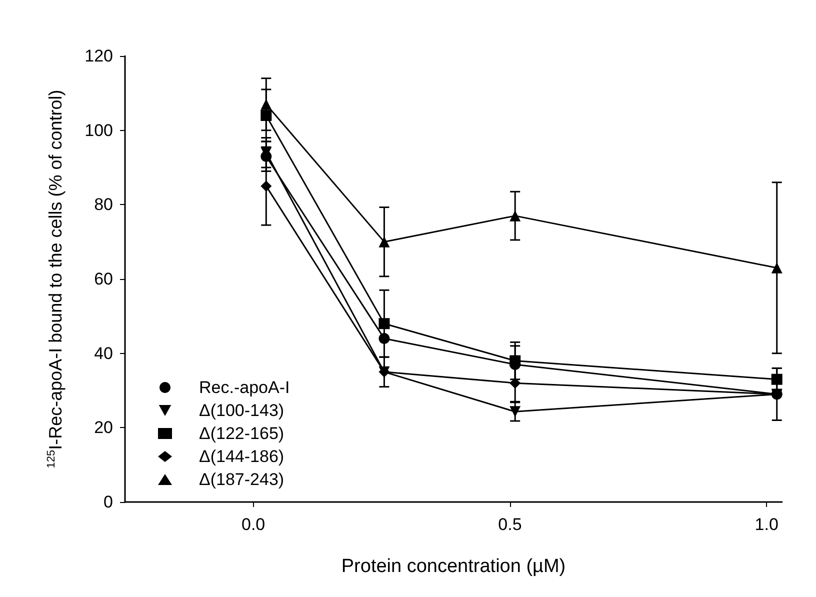  What do you see at coordinates (510, 524) in the screenshot?
I see `x-tick-label: 0.5` at bounding box center [510, 524].